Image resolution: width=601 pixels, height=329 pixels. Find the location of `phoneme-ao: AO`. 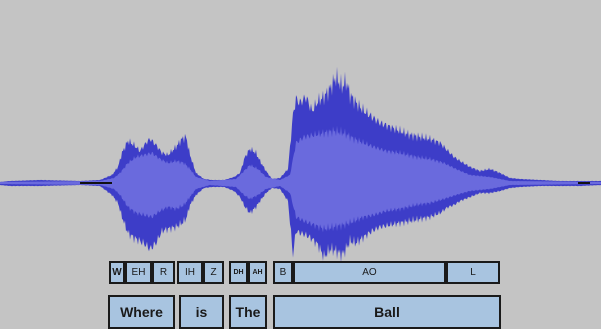

phoneme-ao: AO is located at coordinates (369, 272).